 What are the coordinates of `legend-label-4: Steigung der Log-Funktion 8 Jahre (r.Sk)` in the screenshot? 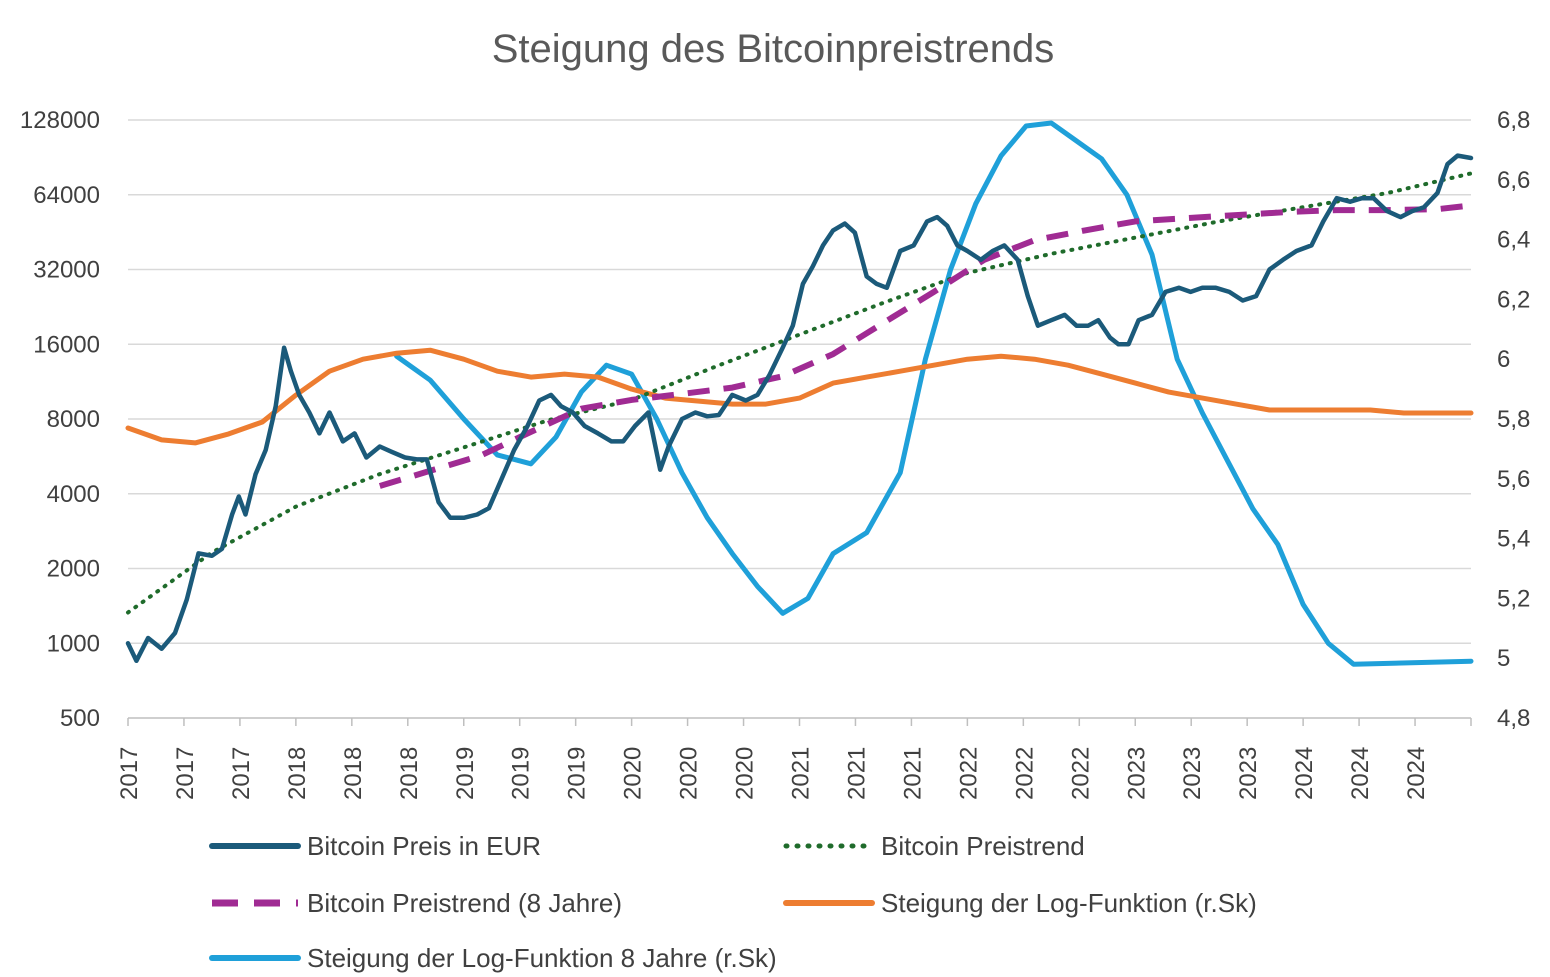 It's located at (542, 958).